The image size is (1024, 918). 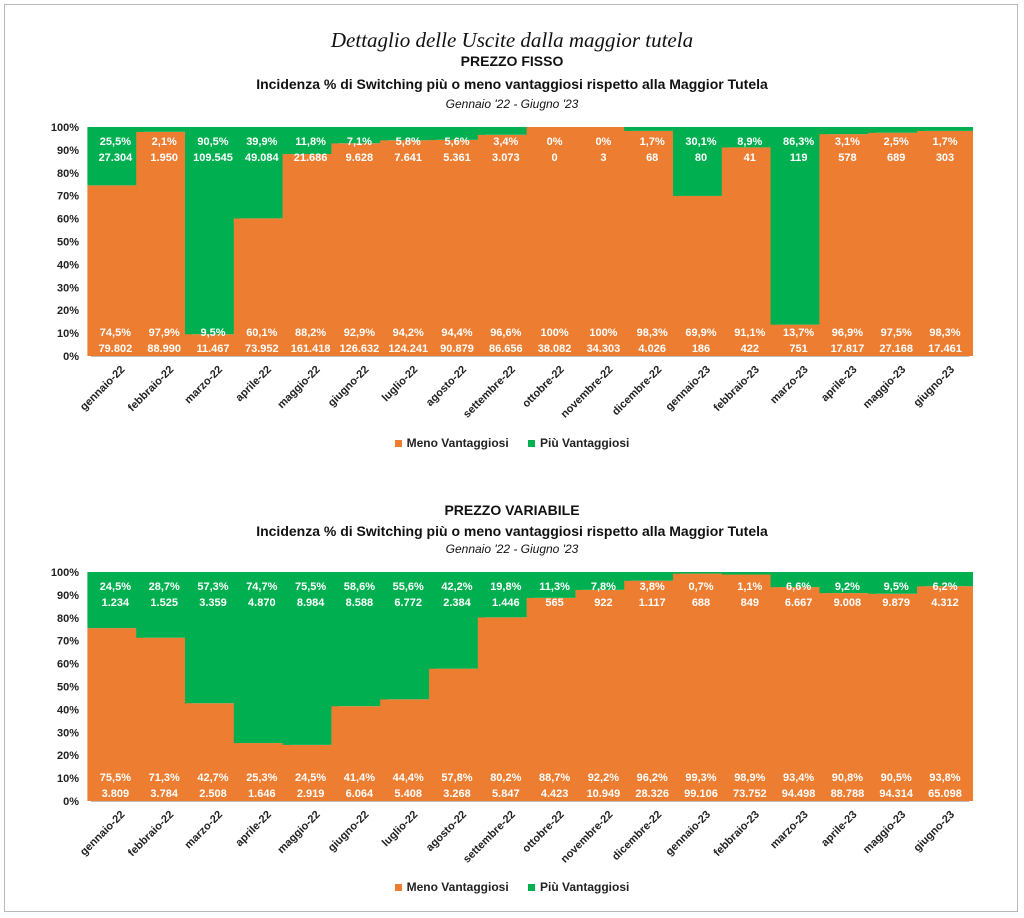 What do you see at coordinates (262, 349) in the screenshot?
I see `data-label-meno-count: 73.952` at bounding box center [262, 349].